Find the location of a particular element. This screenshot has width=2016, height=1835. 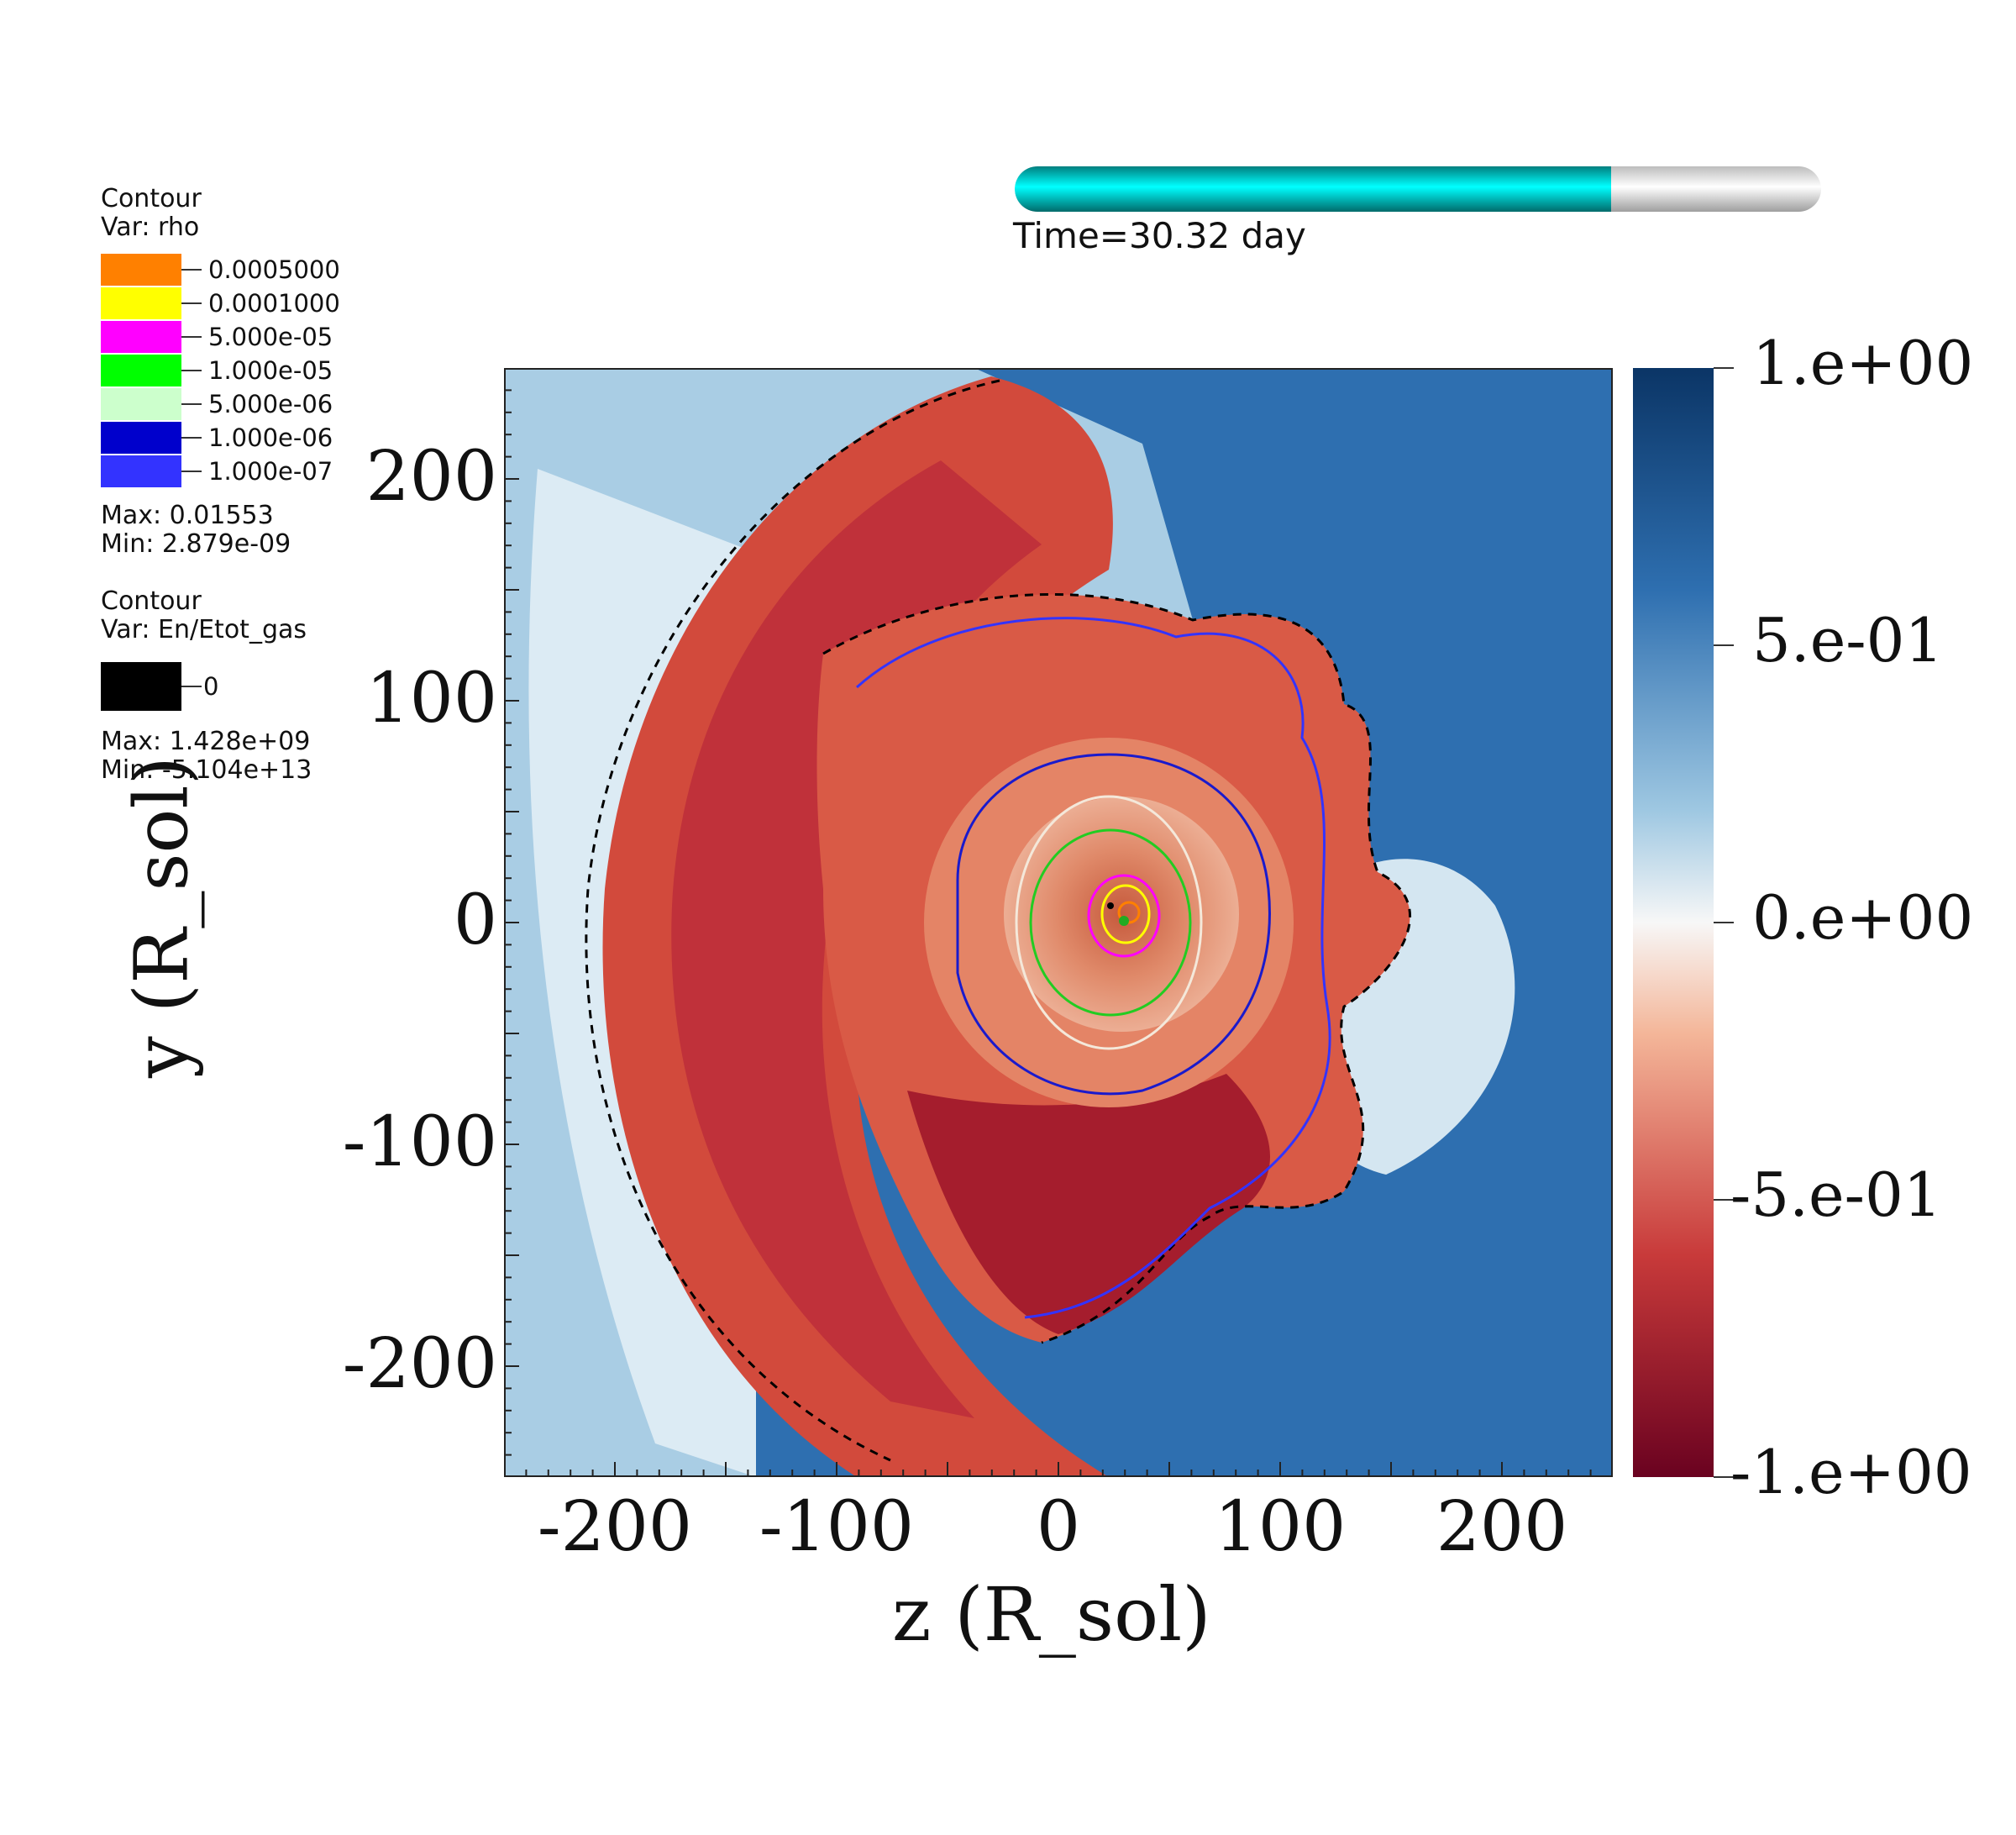

legend-rho-label: 1.000e-06 is located at coordinates (270, 437).